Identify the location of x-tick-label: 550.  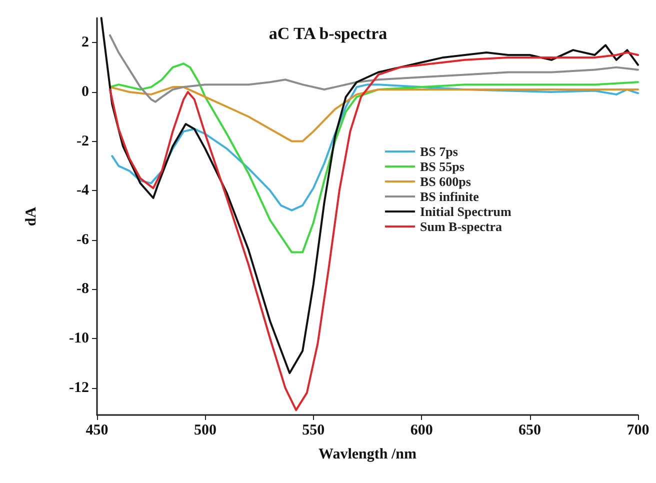
(313, 430).